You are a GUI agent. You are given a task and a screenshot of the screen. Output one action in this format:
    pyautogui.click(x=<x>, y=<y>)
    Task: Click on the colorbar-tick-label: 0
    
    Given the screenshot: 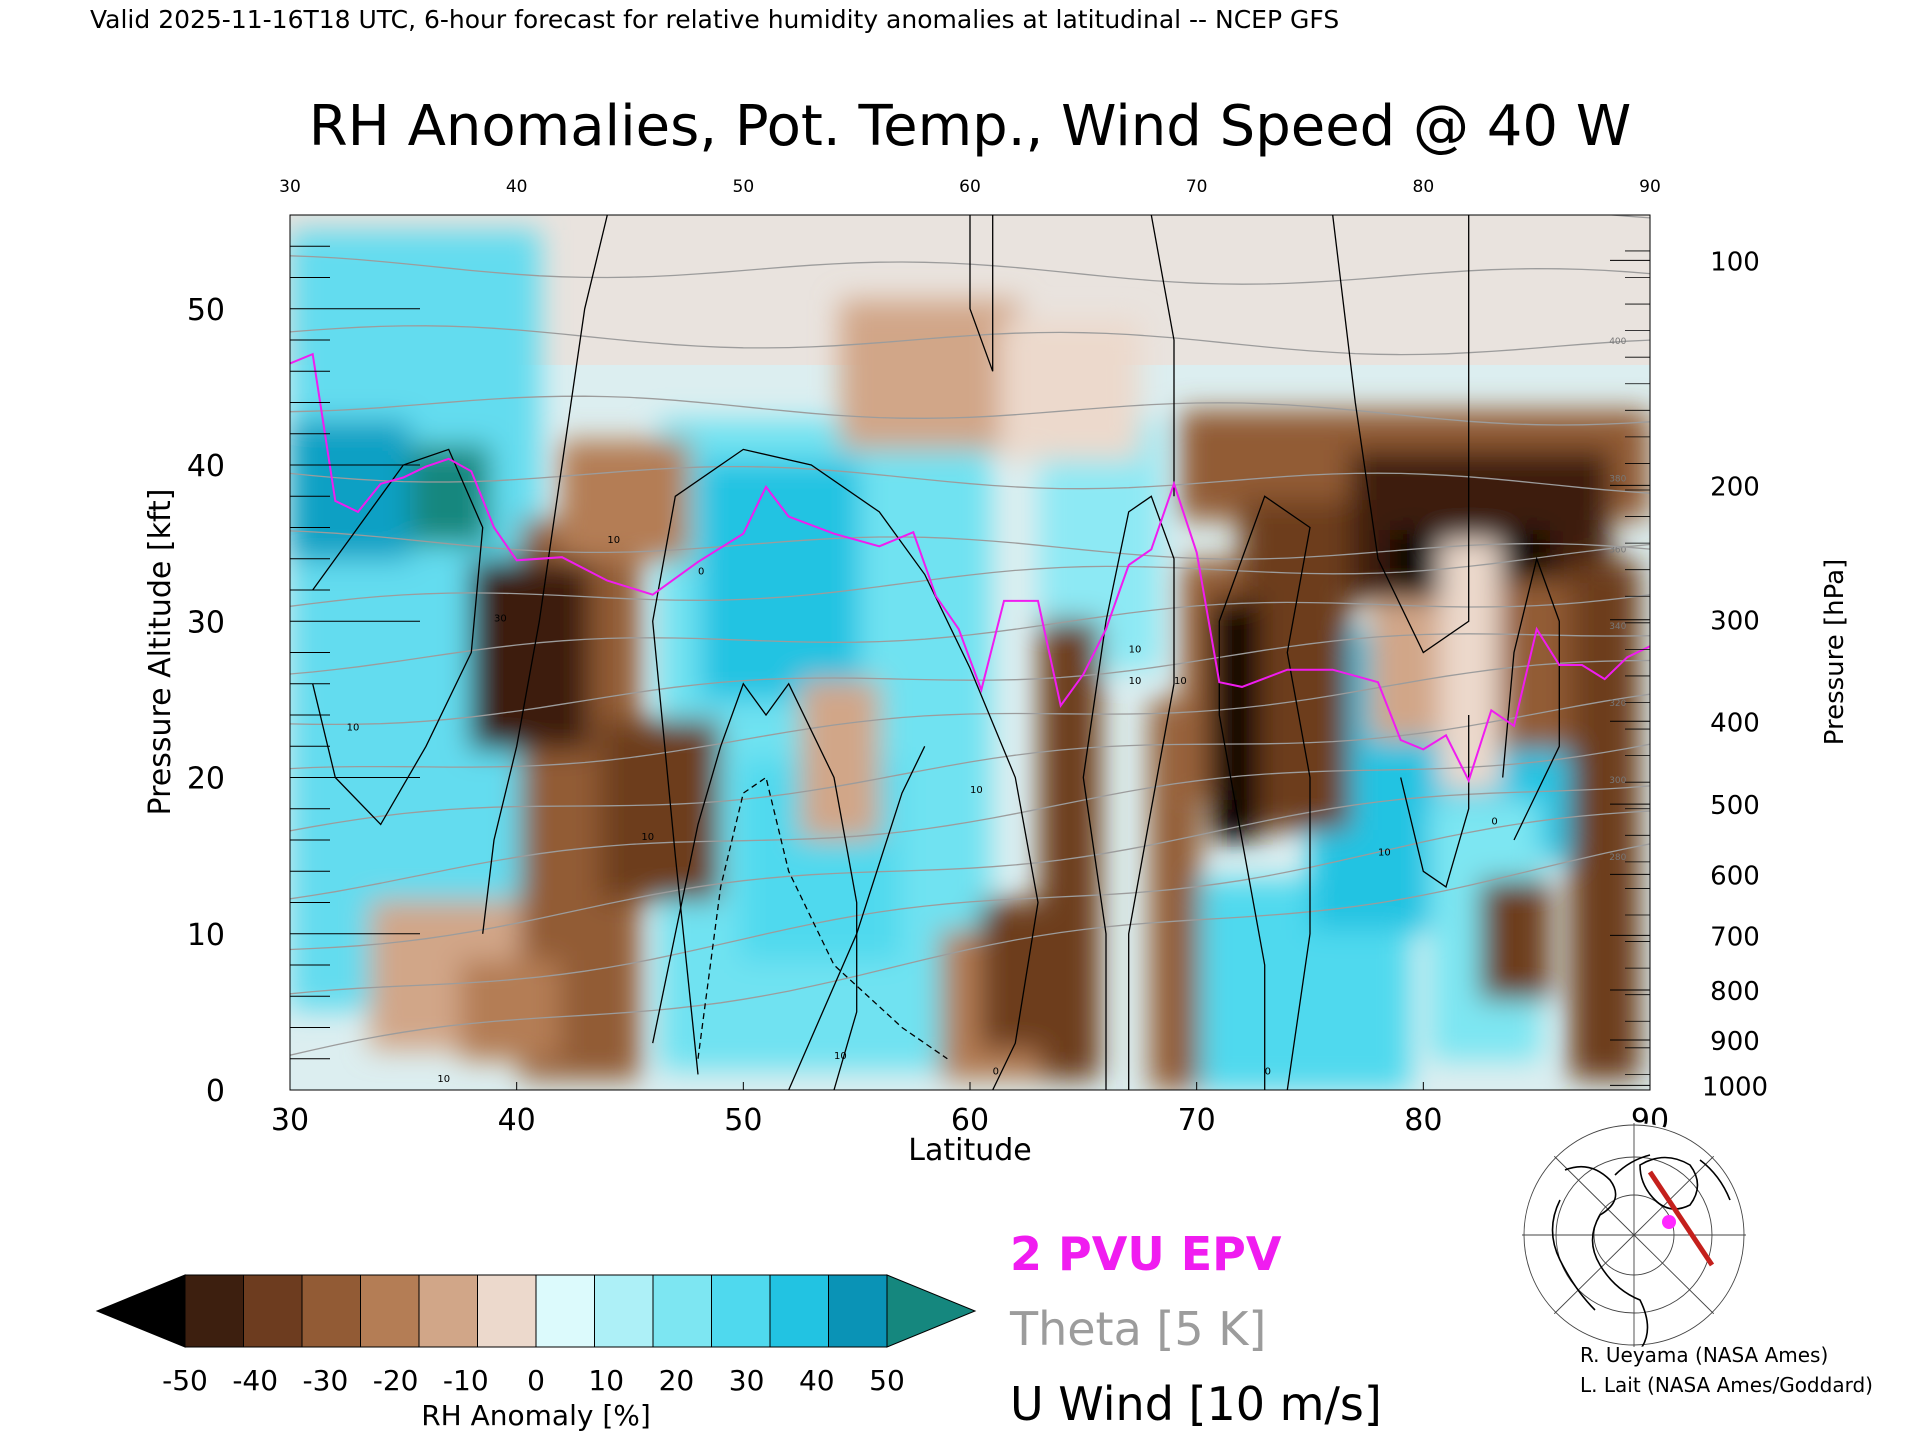 What is the action you would take?
    pyautogui.click(x=536, y=1380)
    